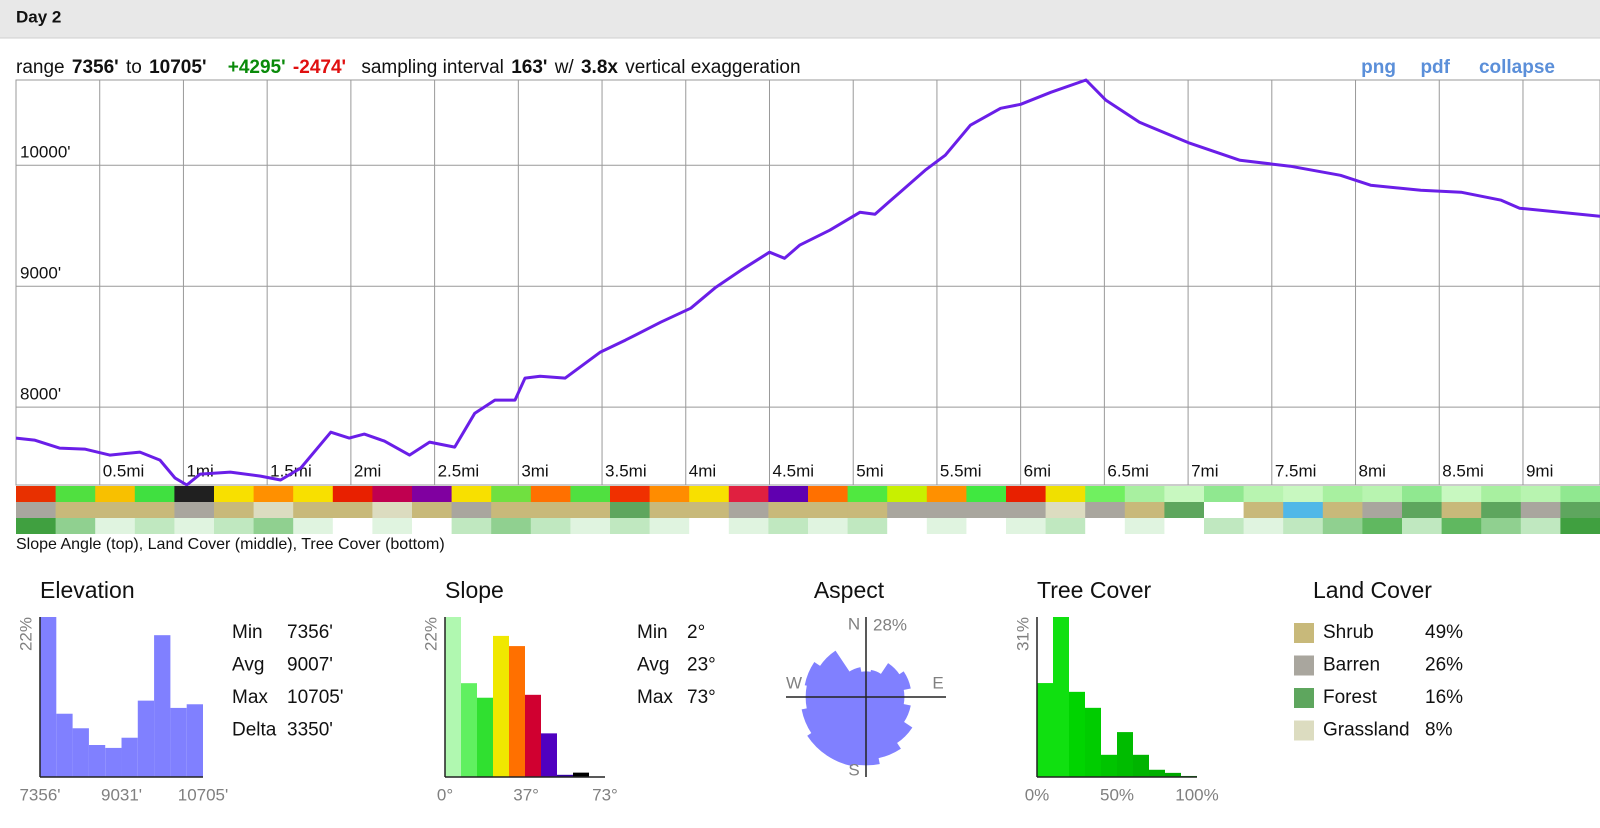 The image size is (1600, 828). Describe the element at coordinates (95, 67) in the screenshot. I see `summary-value: 7356'` at that location.